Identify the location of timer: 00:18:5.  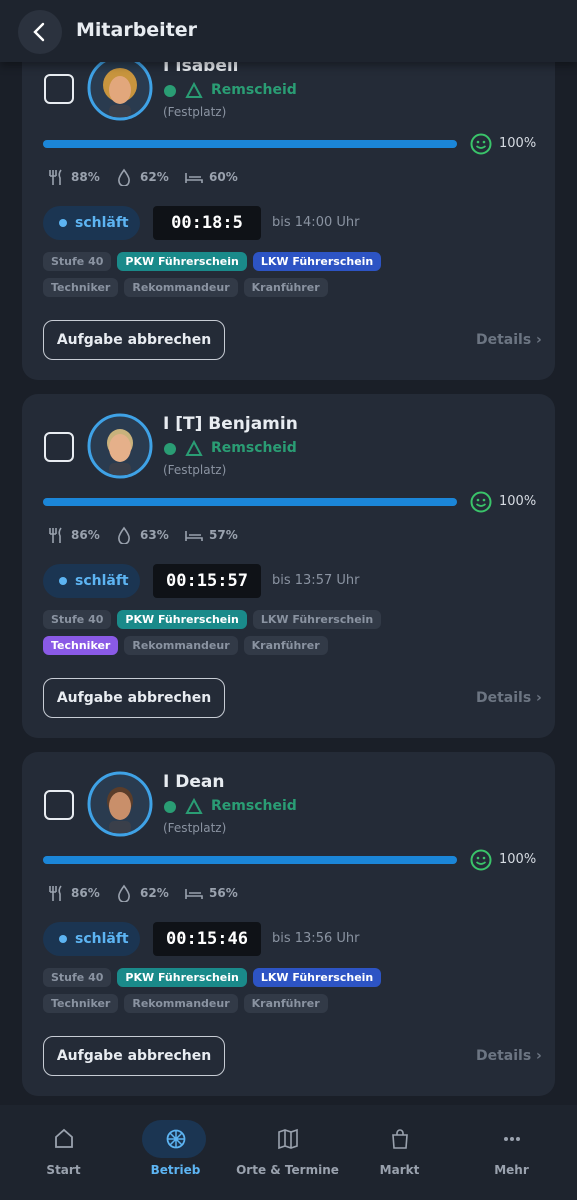
(207, 223).